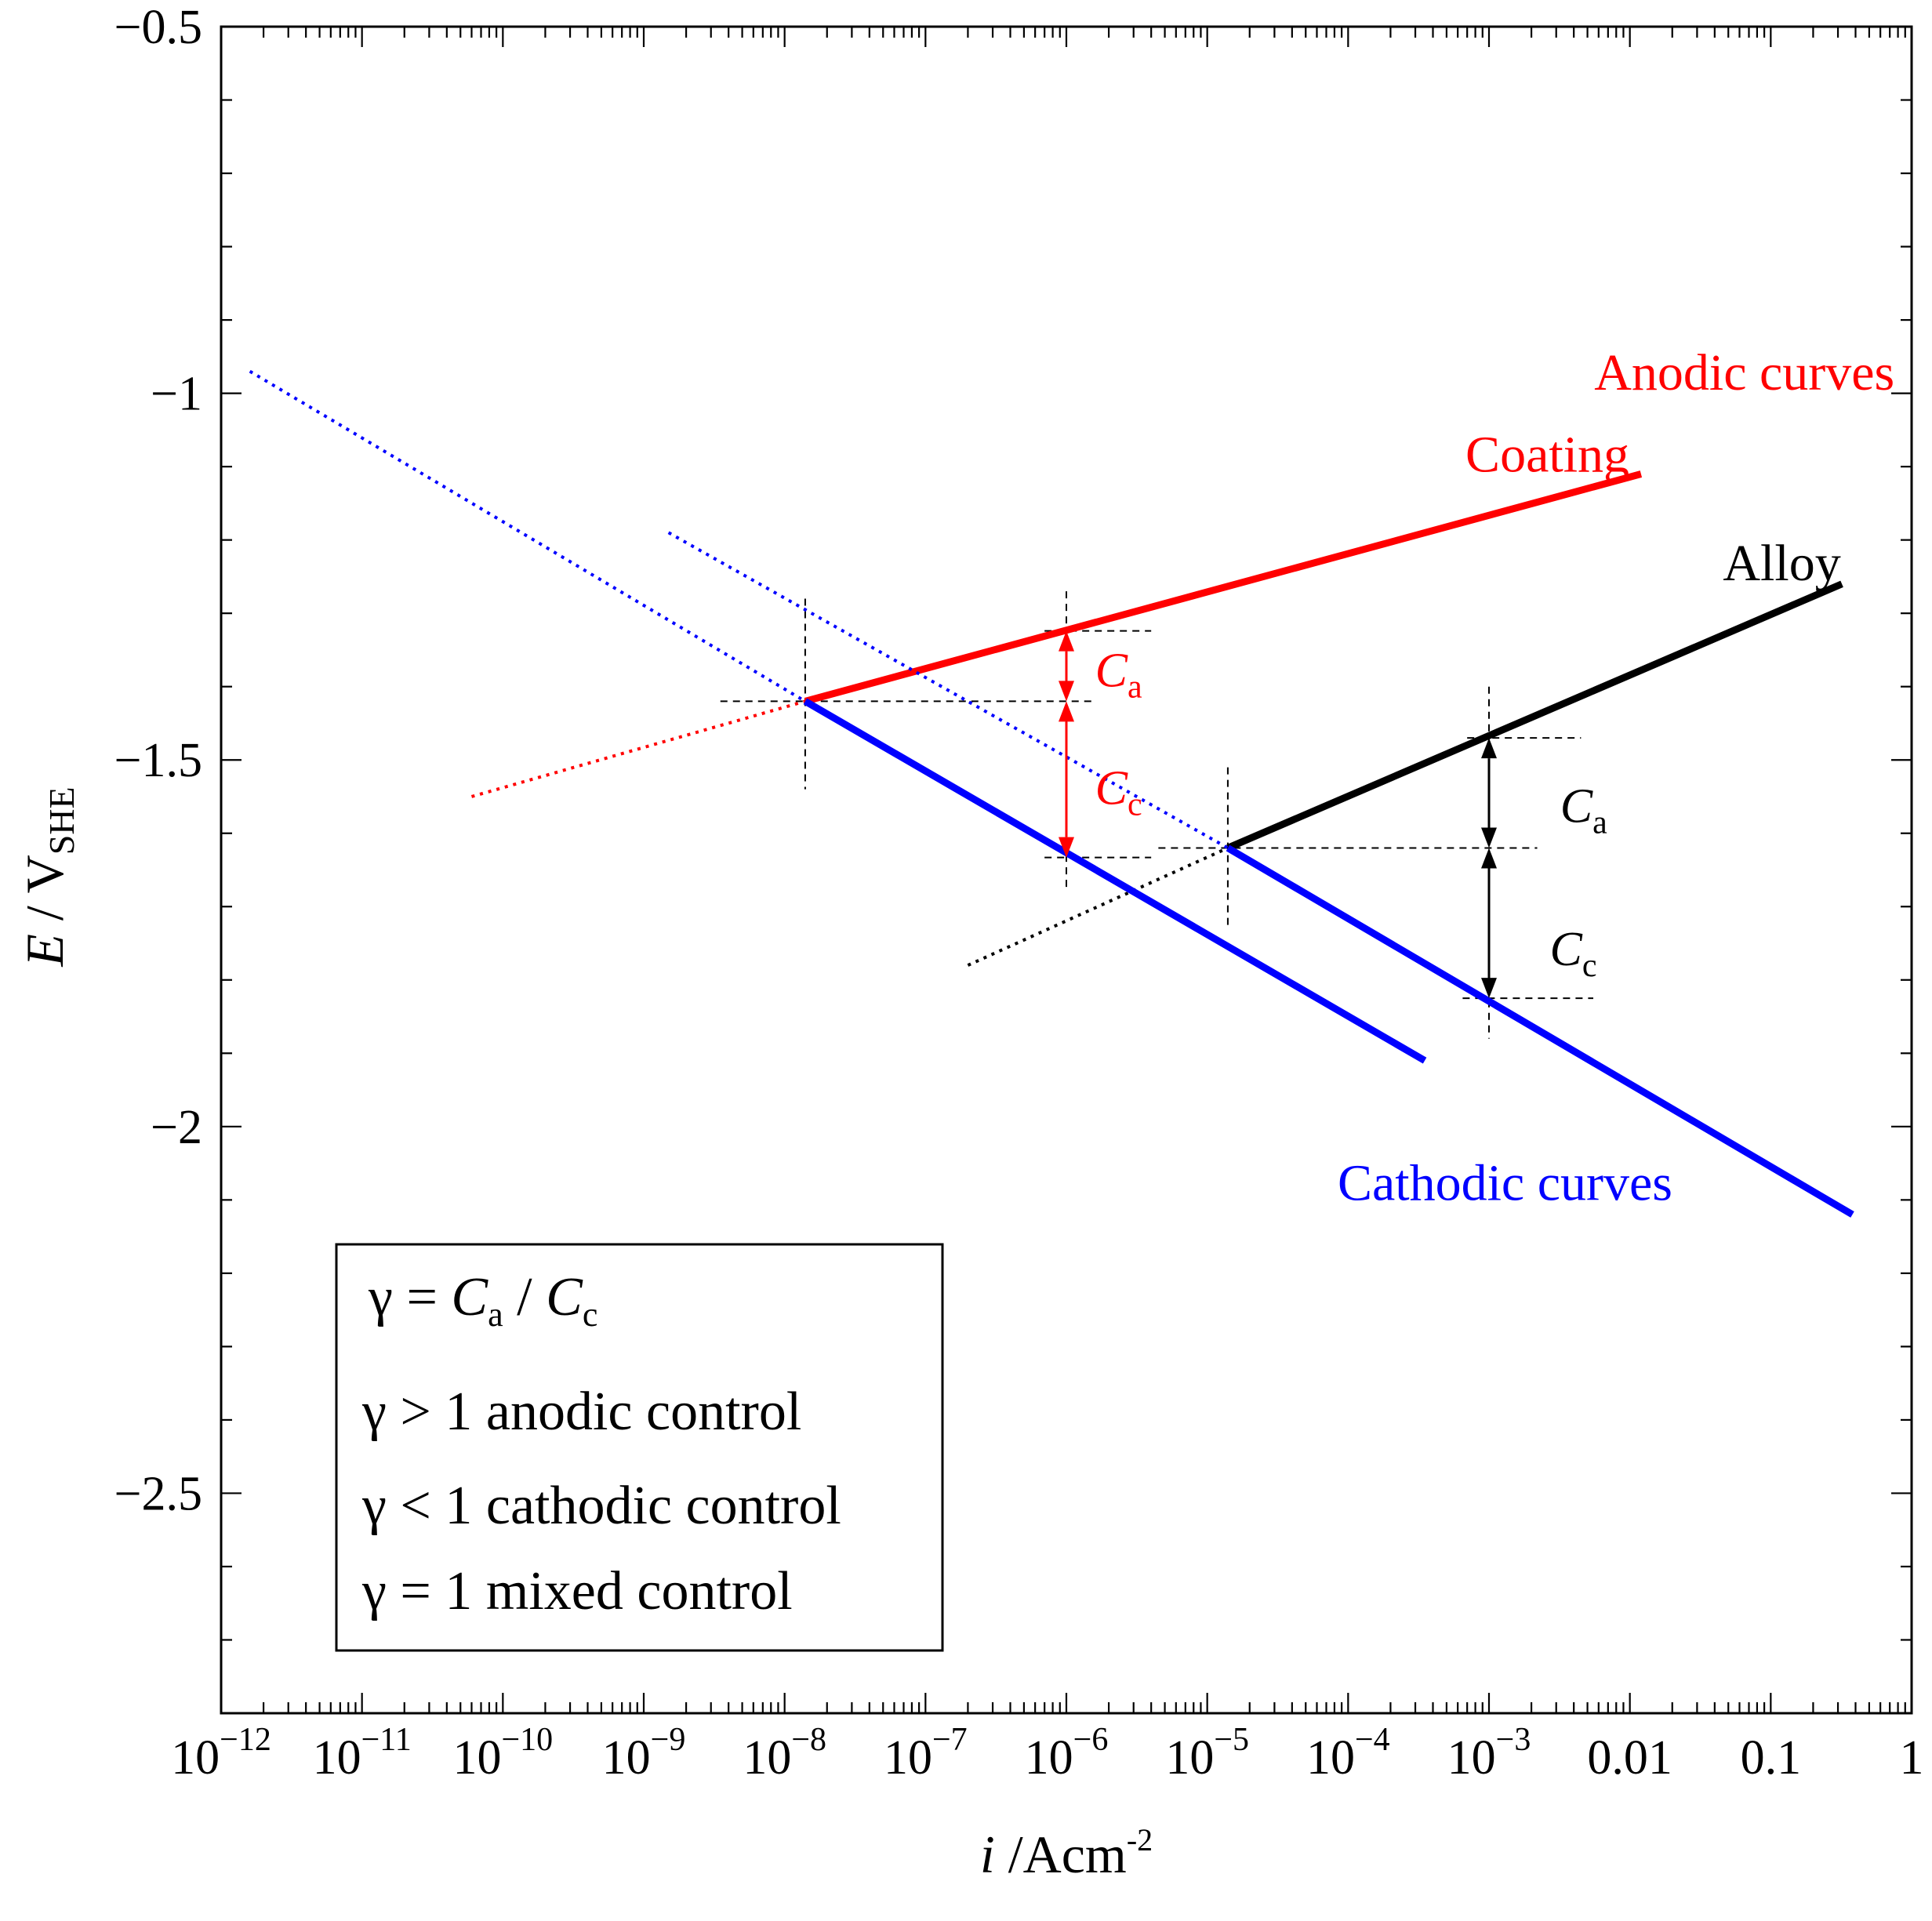 The width and height of the screenshot is (1932, 1921). I want to click on legend-formula-ca: C, so click(469, 1297).